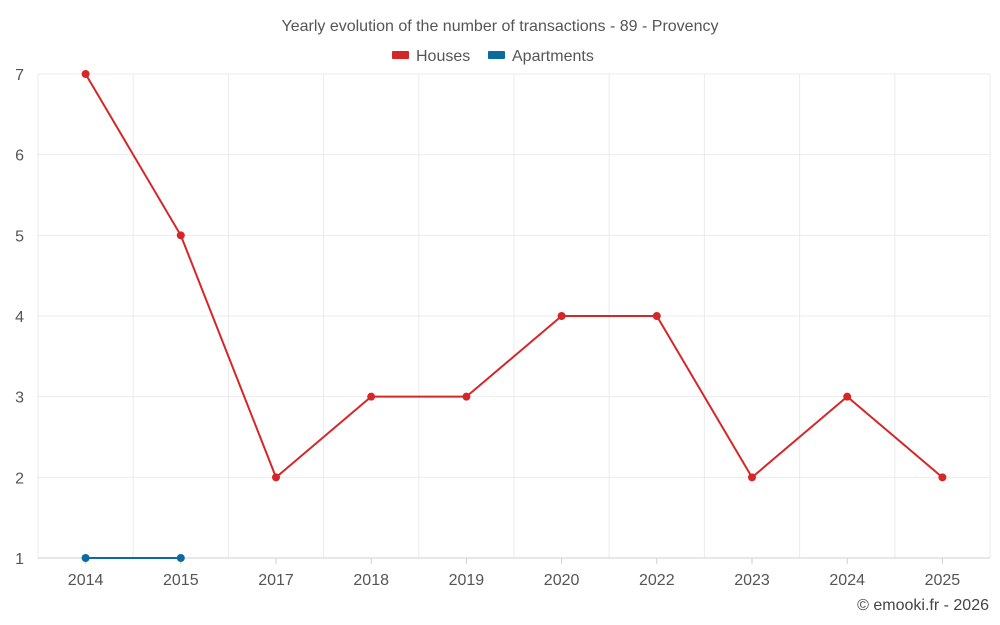  I want to click on credit-text: © emooki.fr - 2026, so click(923, 605).